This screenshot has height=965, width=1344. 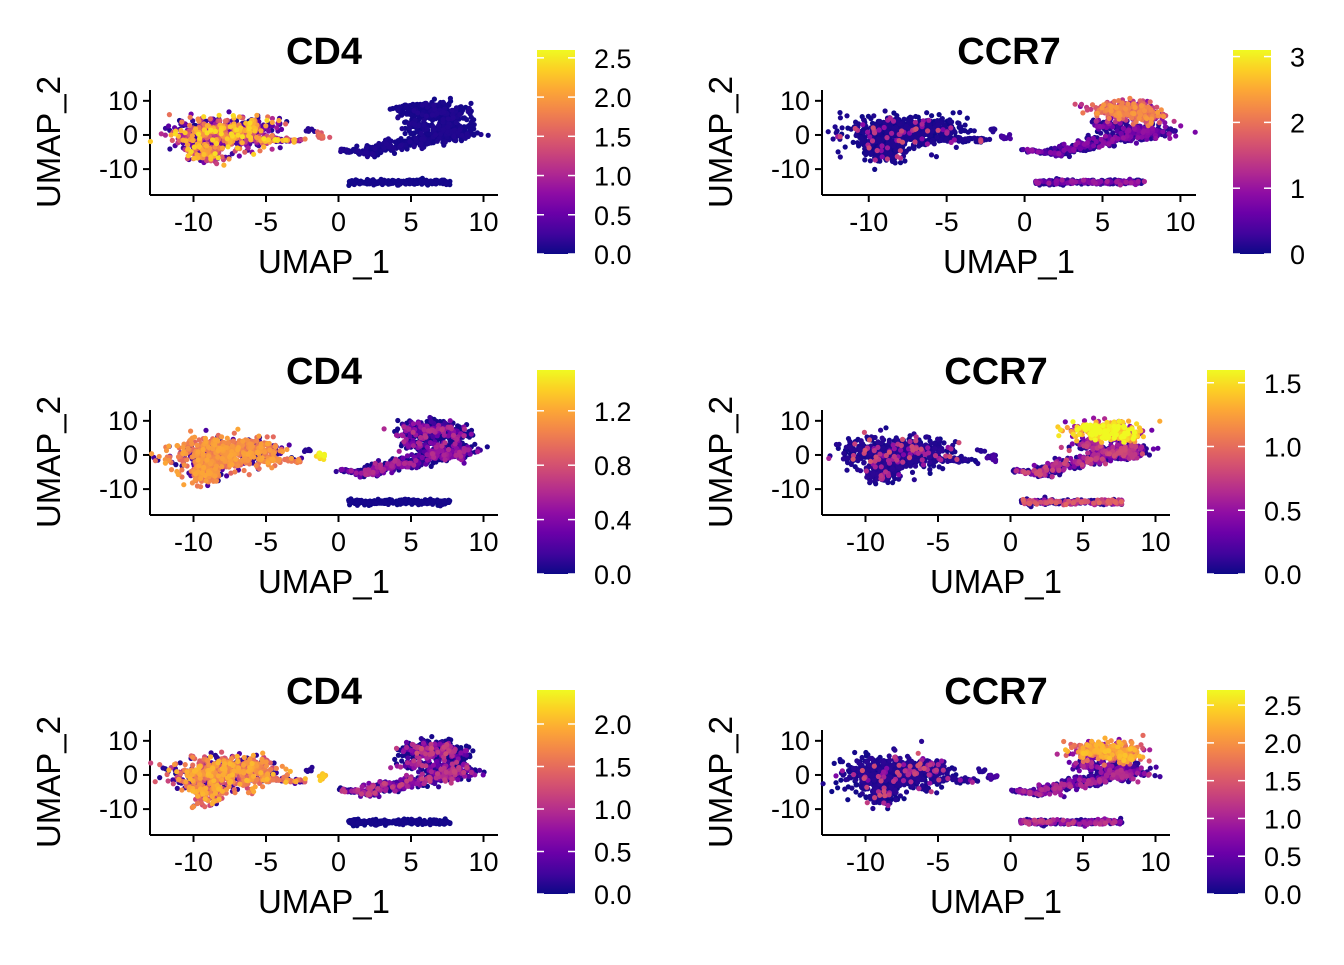 I want to click on y-tick-label: 0, so click(x=802, y=135).